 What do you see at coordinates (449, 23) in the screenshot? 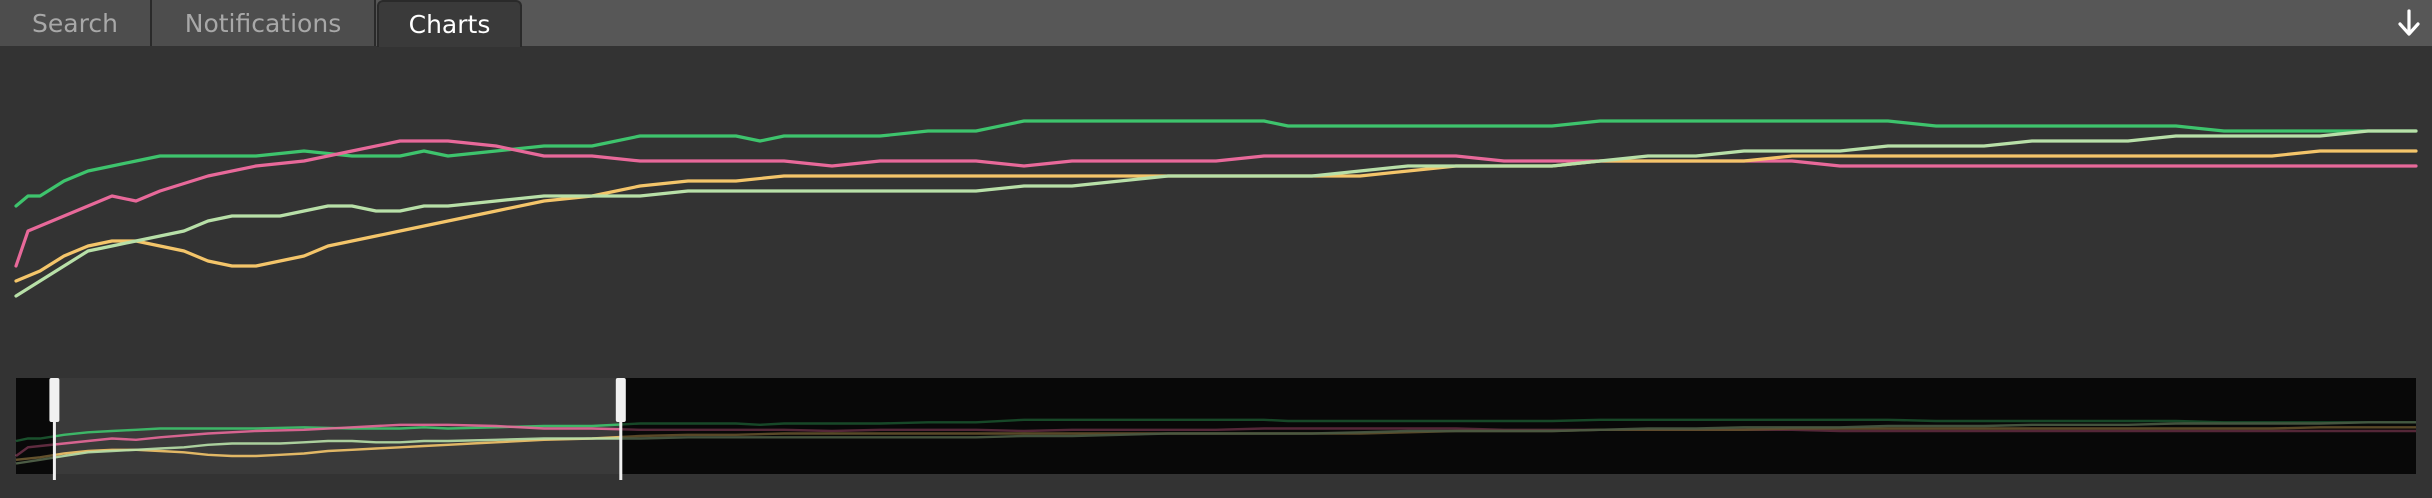
I see `tab-charts: Charts` at bounding box center [449, 23].